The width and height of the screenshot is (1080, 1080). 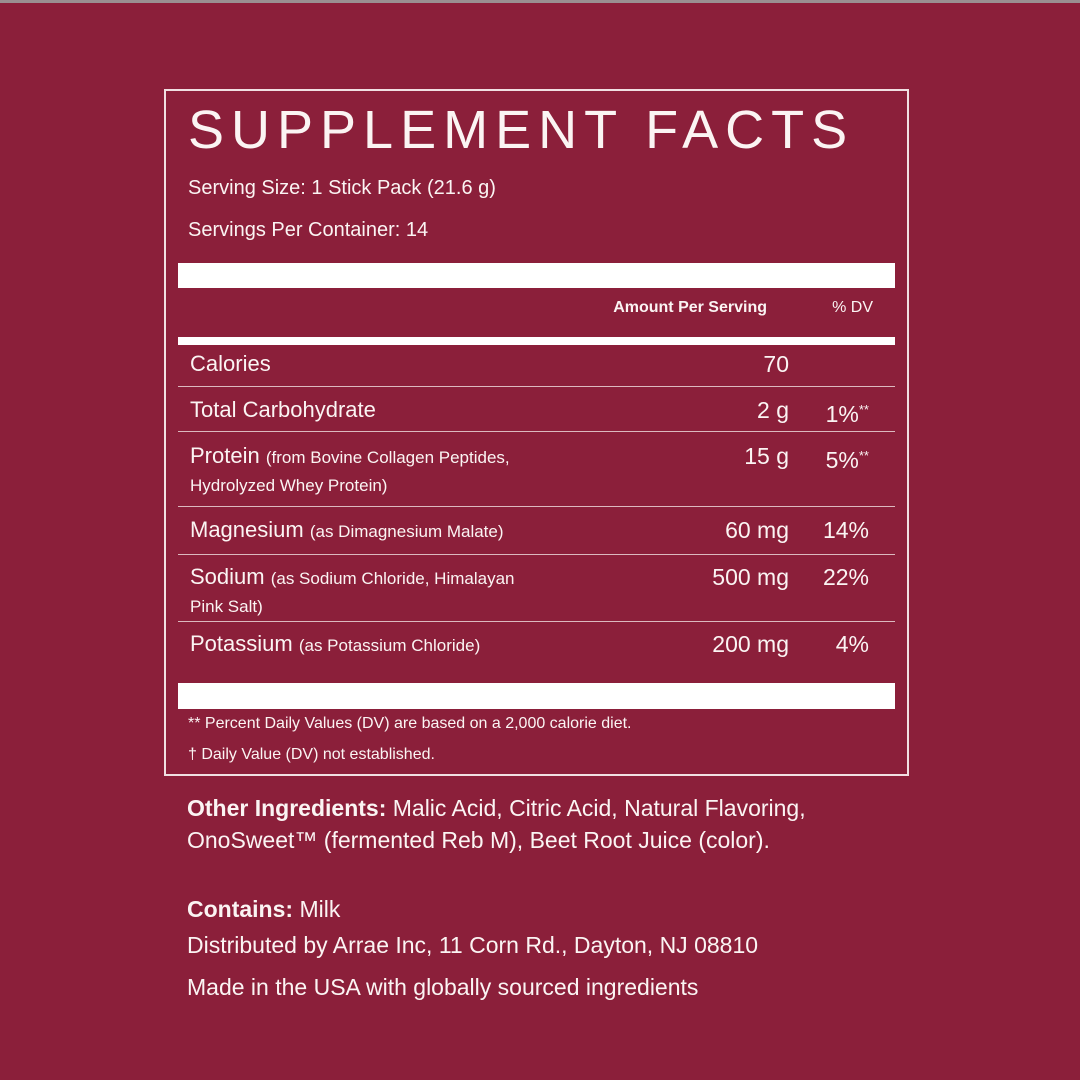 What do you see at coordinates (392, 578) in the screenshot?
I see `nutrient-detail: (as Sodium Chloride, Himalayan` at bounding box center [392, 578].